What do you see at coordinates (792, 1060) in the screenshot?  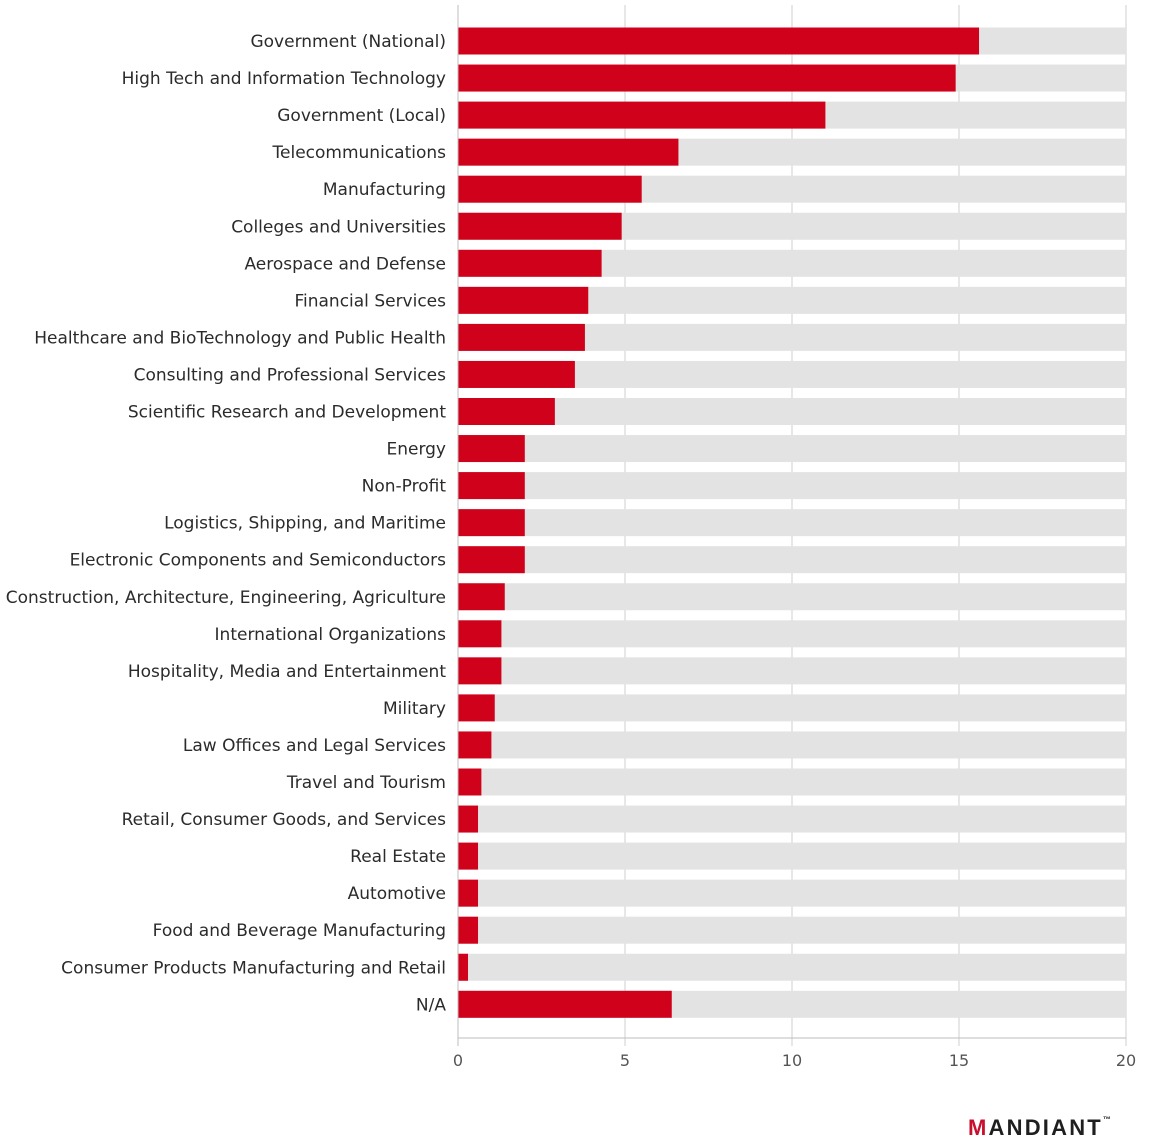 I see `x-tick-label: 10` at bounding box center [792, 1060].